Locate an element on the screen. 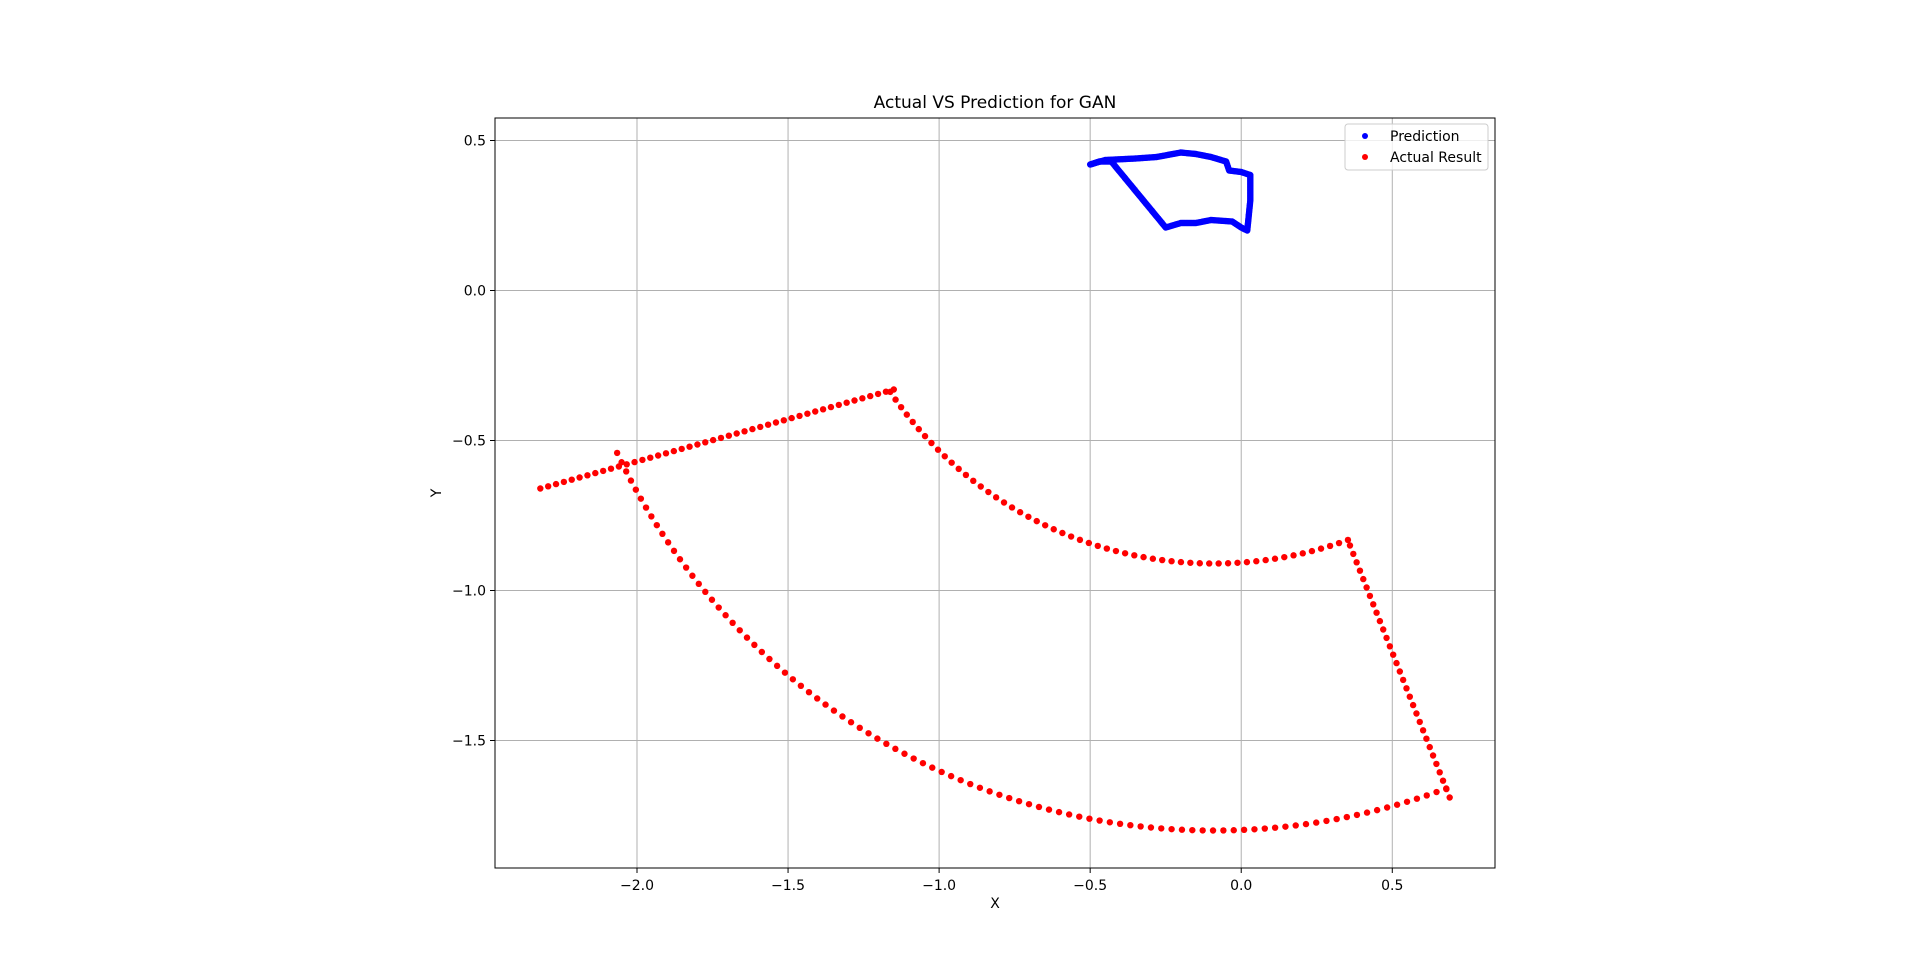 This screenshot has height=964, width=1920. x-tick-label: 0.0 is located at coordinates (1241, 886).